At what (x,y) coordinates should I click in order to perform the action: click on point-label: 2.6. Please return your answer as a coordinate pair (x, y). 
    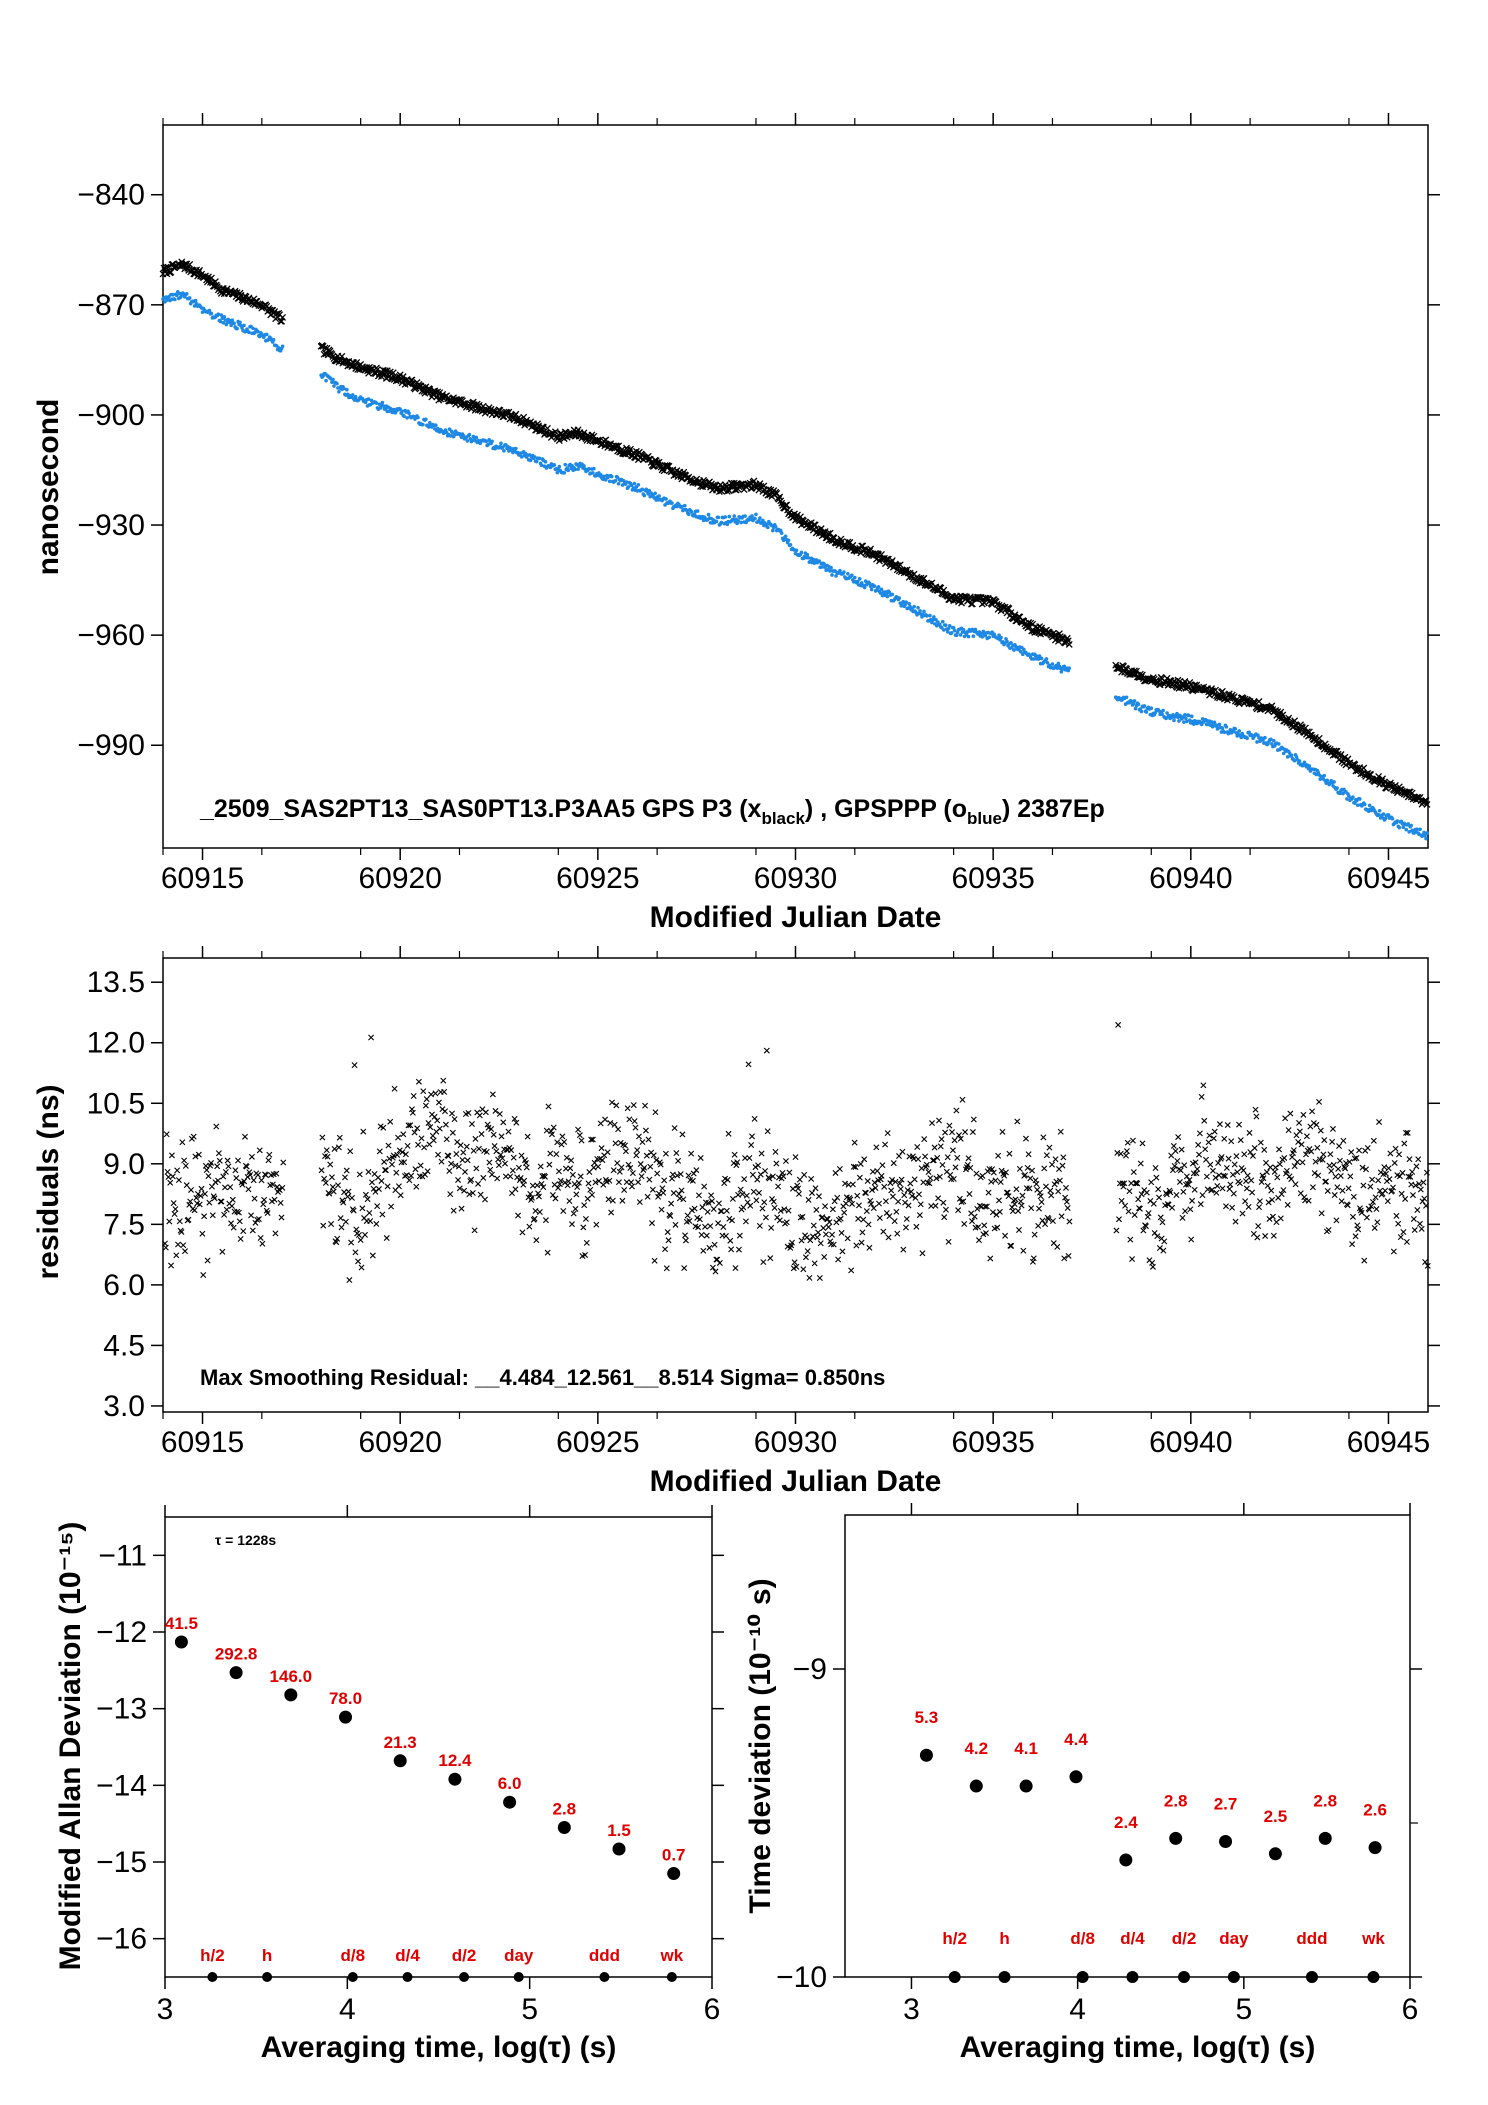
    Looking at the image, I should click on (1375, 1810).